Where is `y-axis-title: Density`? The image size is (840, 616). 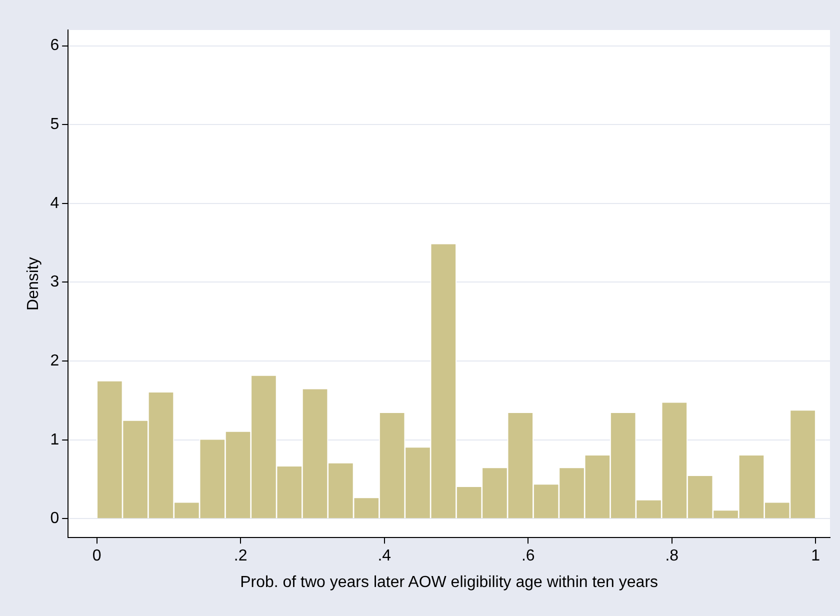 y-axis-title: Density is located at coordinates (33, 283).